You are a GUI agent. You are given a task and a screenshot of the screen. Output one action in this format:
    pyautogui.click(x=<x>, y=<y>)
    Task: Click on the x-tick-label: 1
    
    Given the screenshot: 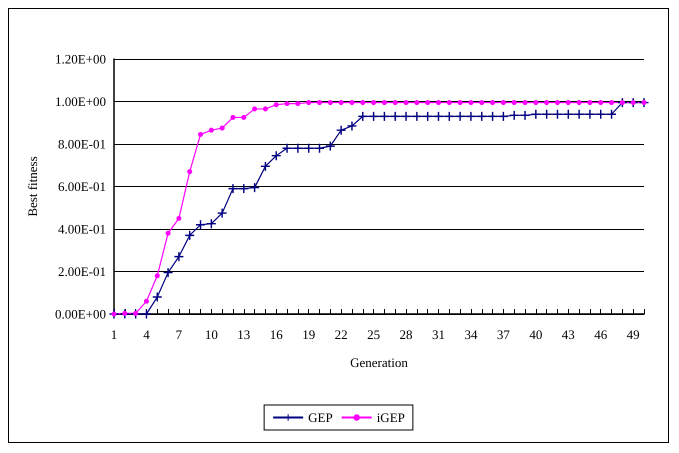 What is the action you would take?
    pyautogui.click(x=114, y=334)
    